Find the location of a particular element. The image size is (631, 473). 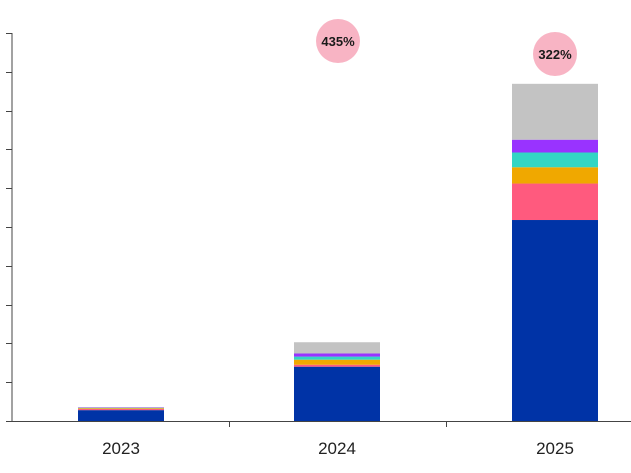

x-tick-label-2024: 2024 is located at coordinates (337, 448).